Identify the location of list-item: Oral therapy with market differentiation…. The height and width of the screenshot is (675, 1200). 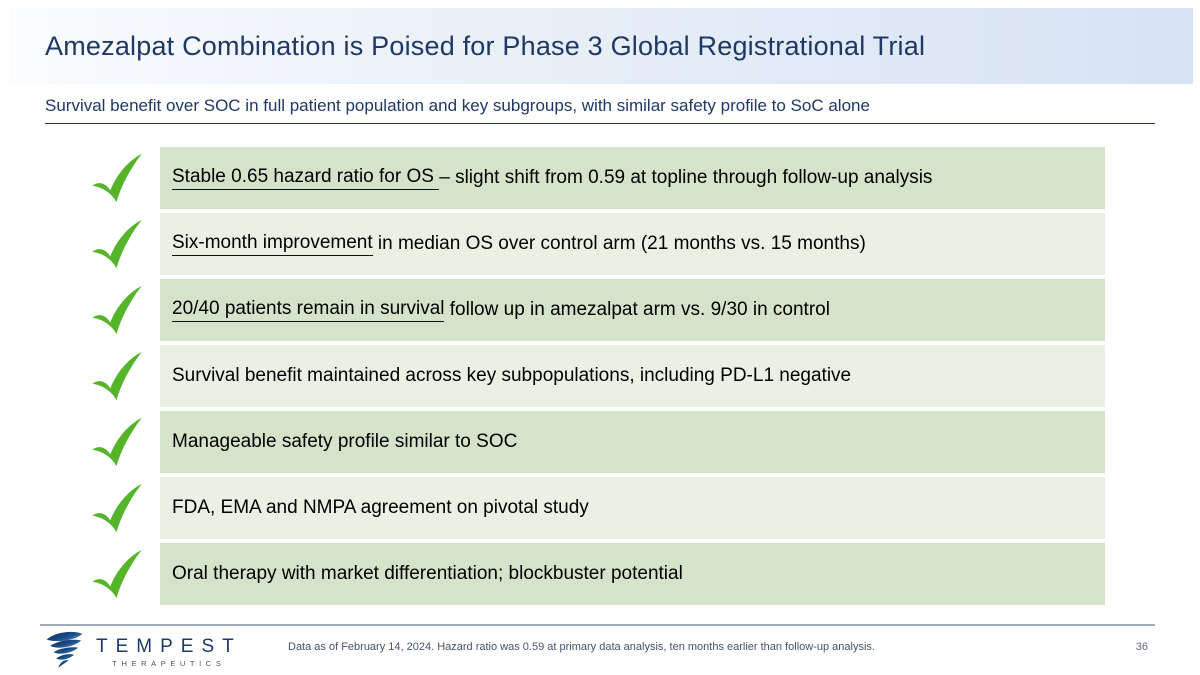
(596, 574).